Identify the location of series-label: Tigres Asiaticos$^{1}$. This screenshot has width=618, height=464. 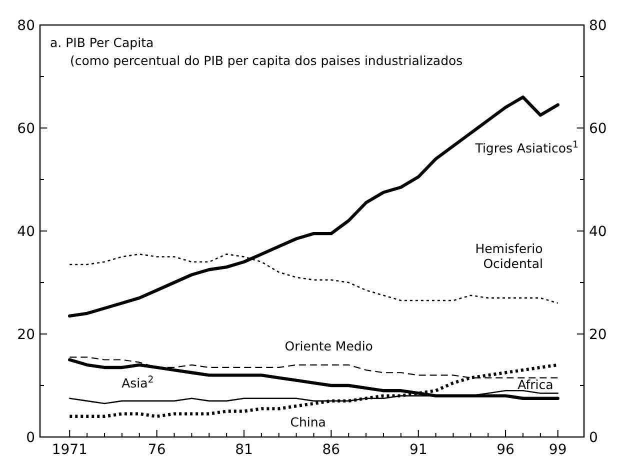
(526, 147).